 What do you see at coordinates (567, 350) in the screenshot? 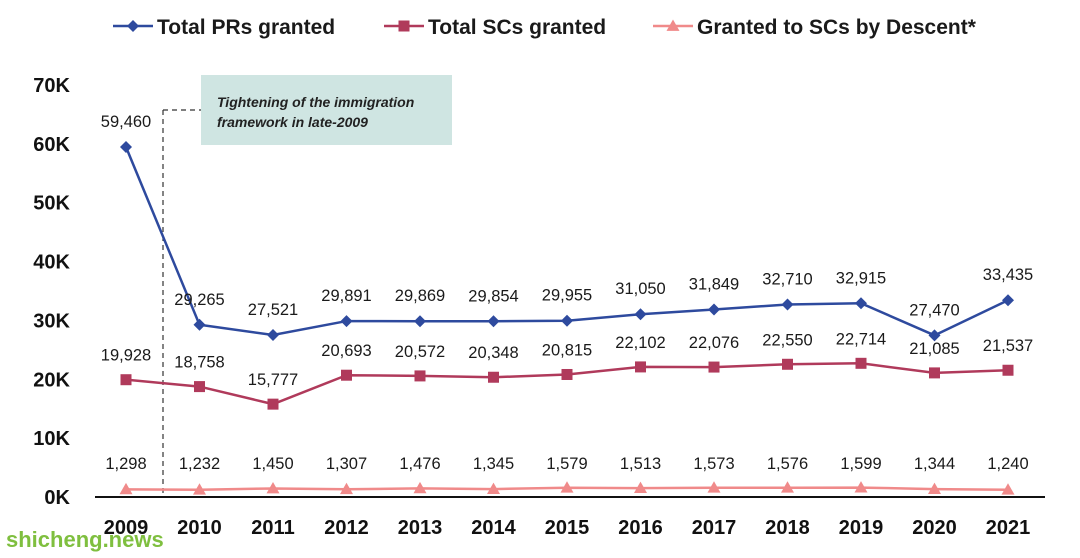
I see `data-label: 20,815` at bounding box center [567, 350].